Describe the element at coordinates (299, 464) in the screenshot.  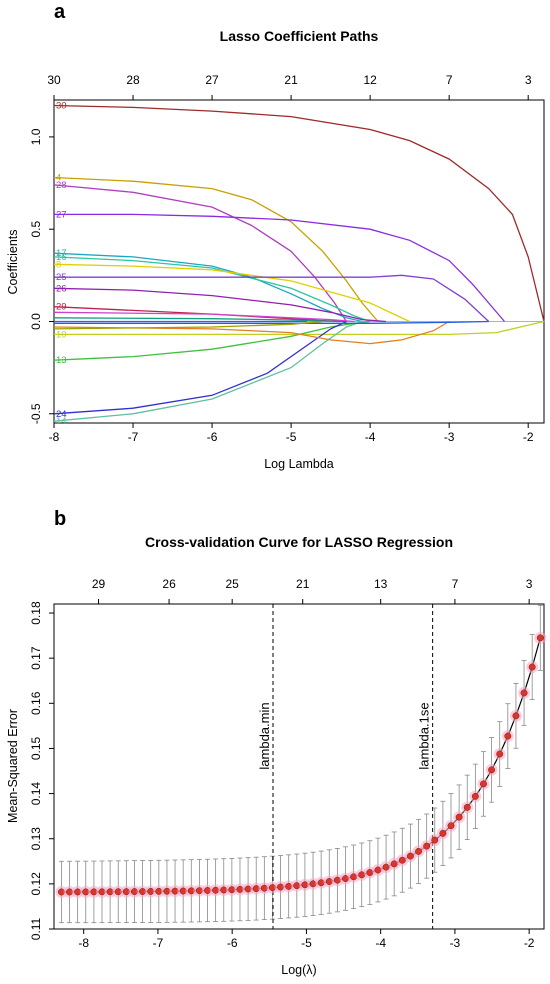
I see `panel-a-xlabel: Log Lambda` at that location.